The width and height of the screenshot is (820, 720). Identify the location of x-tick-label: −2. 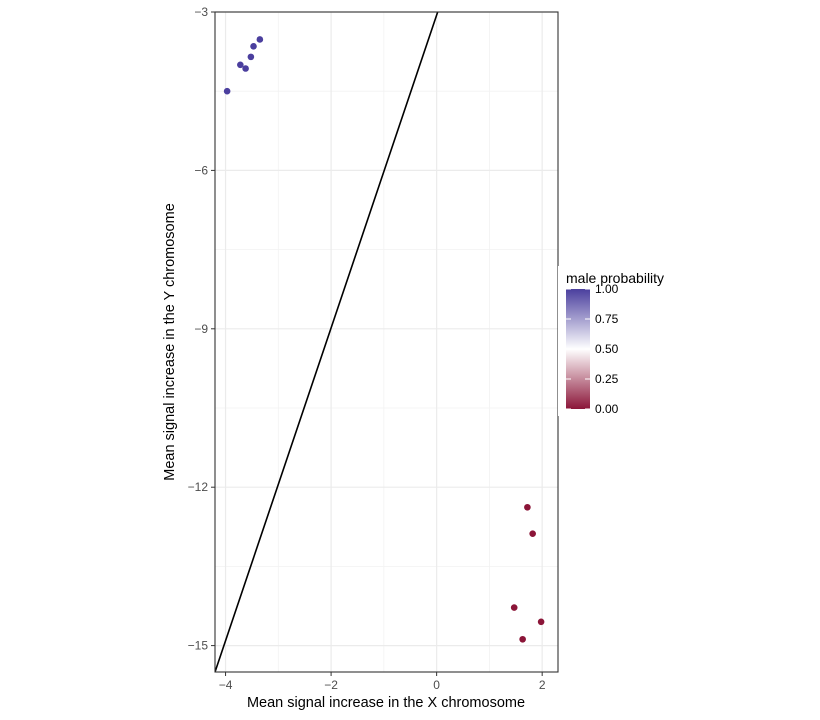
(331, 685).